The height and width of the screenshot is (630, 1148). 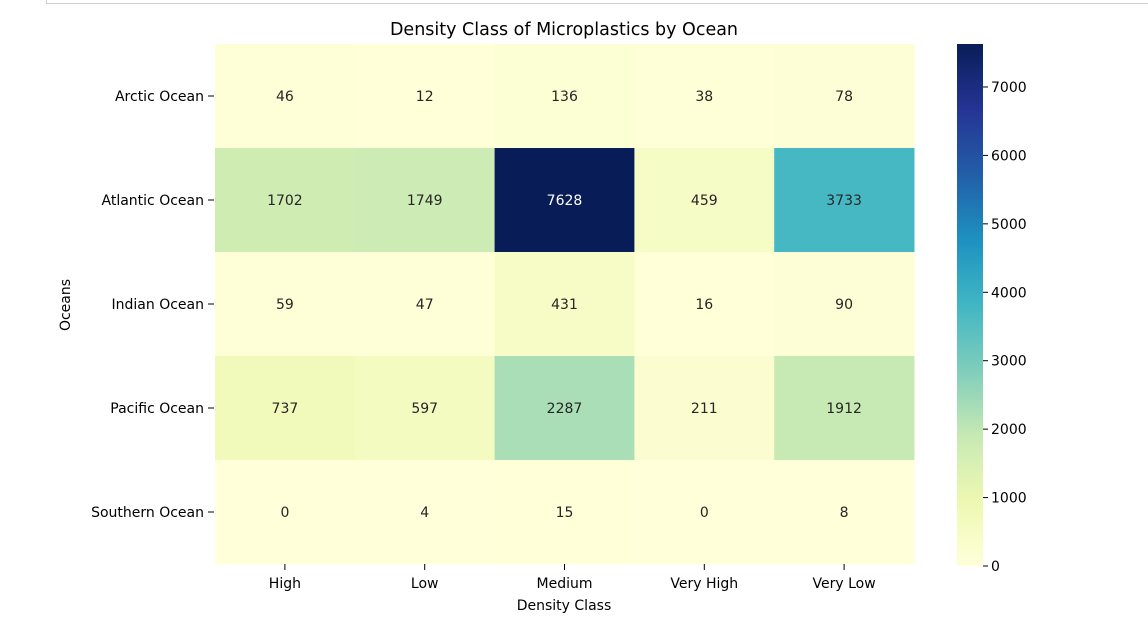 I want to click on cell-value-label: 90, so click(x=844, y=305).